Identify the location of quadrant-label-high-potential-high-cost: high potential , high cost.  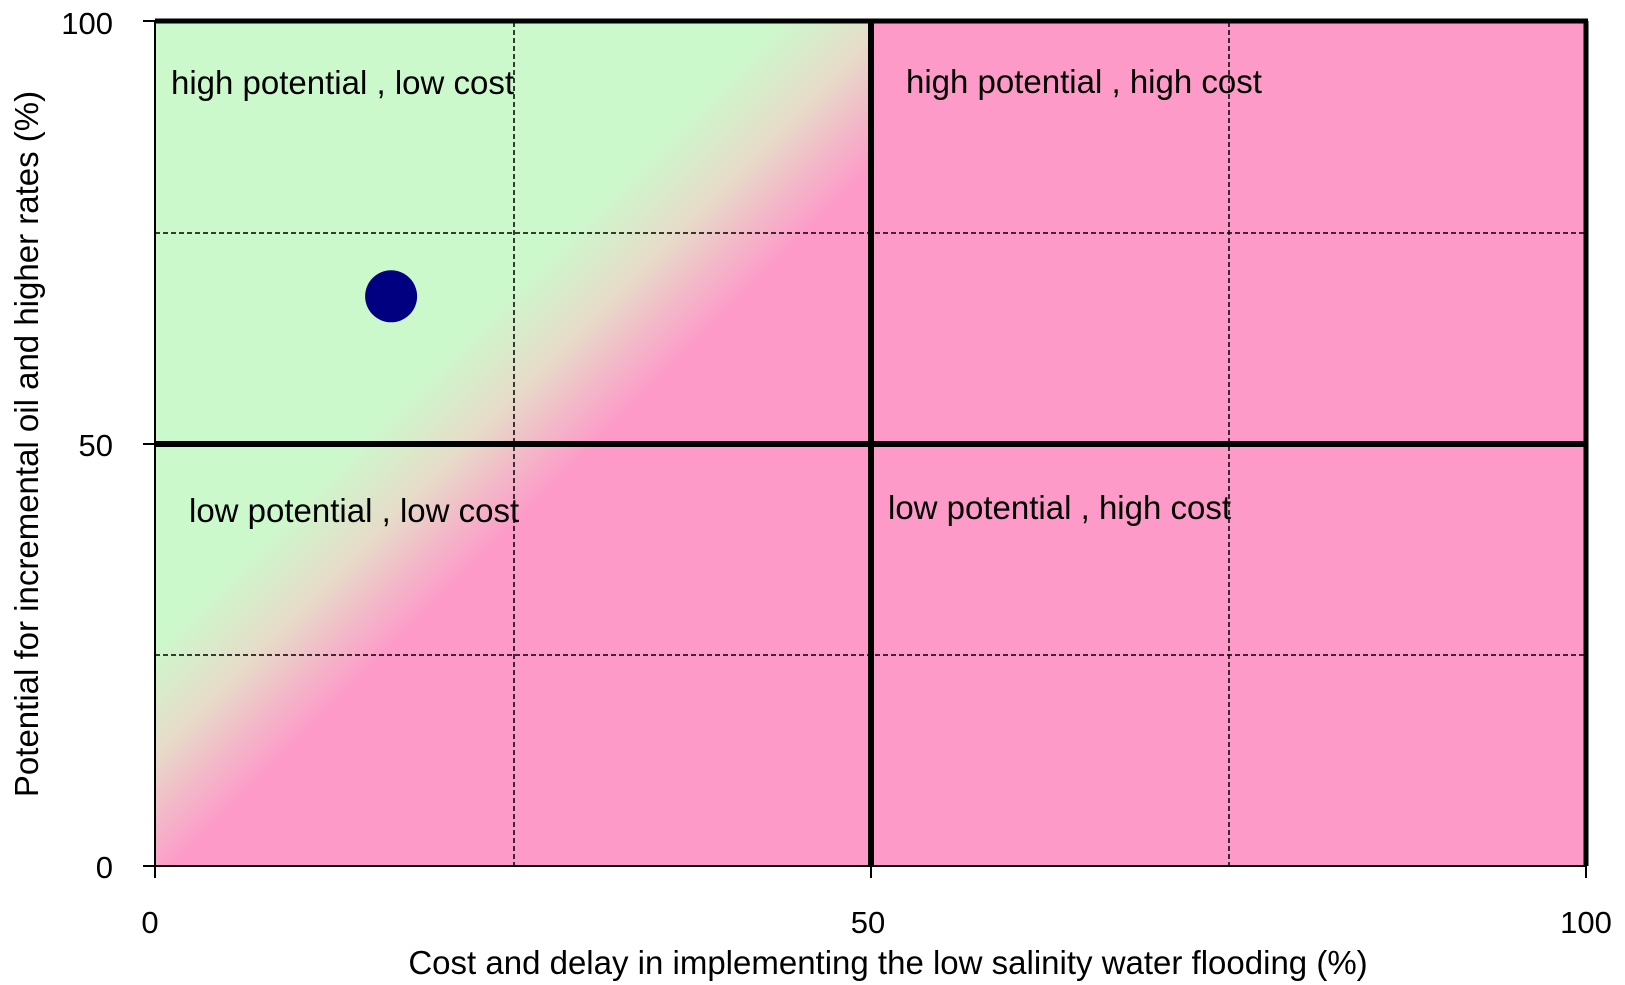
(1084, 81).